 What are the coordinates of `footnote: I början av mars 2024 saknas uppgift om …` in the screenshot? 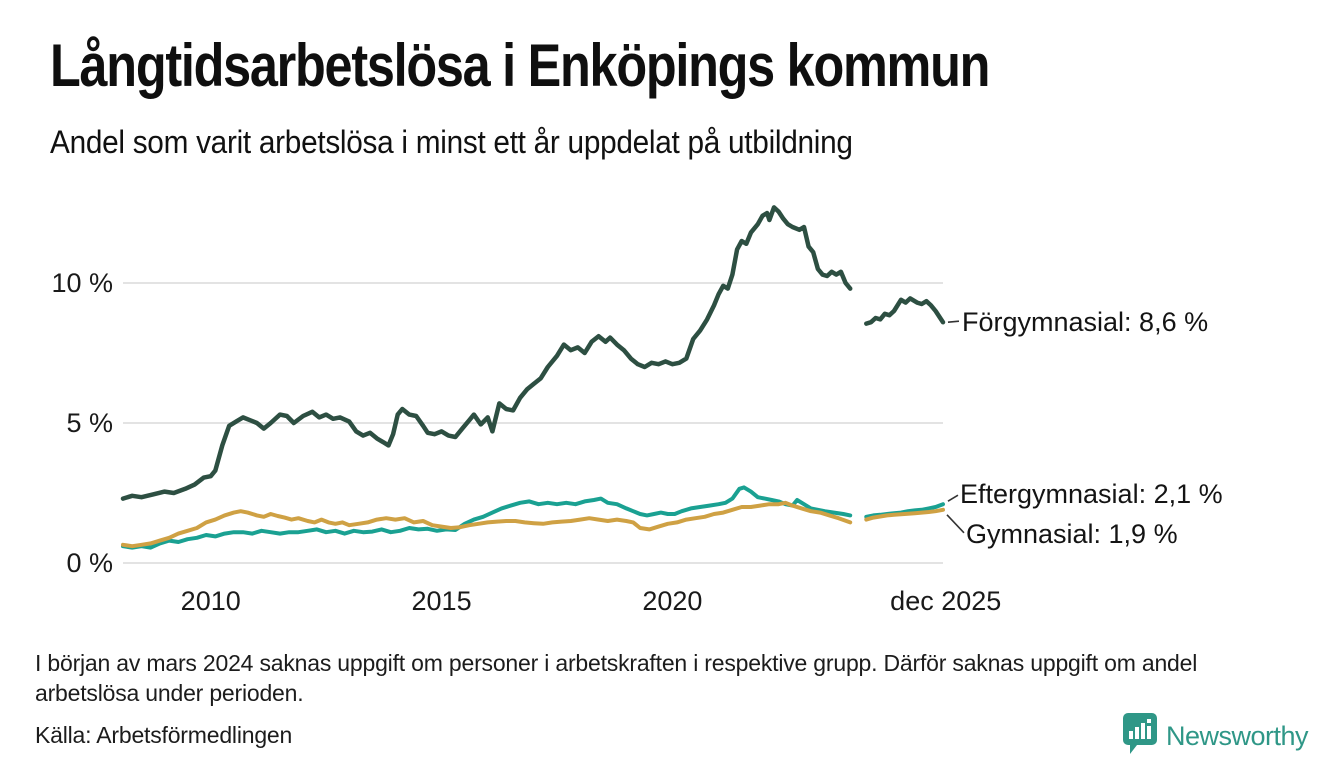 It's located at (616, 678).